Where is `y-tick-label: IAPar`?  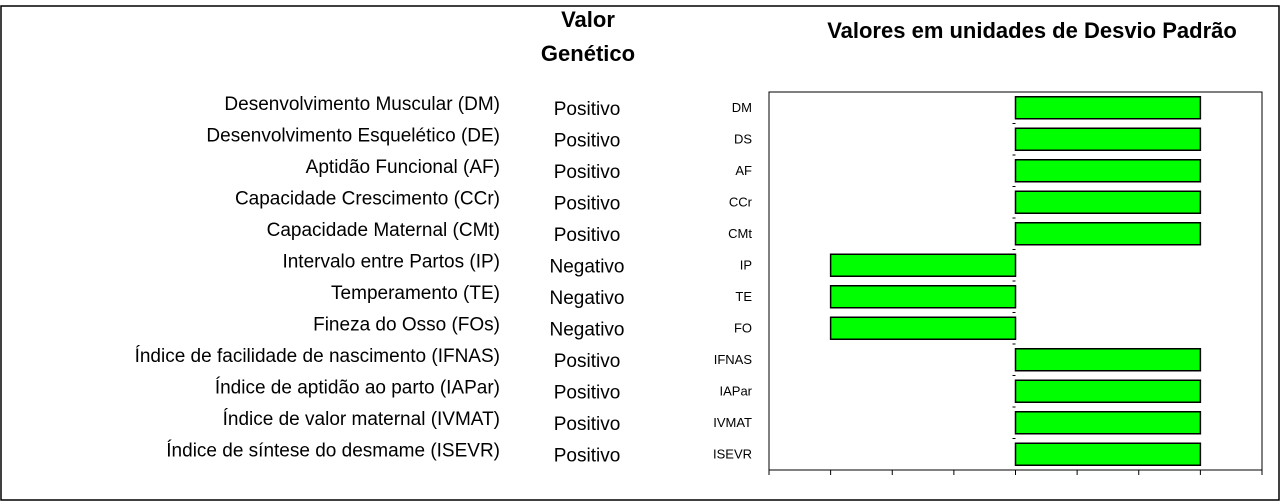
y-tick-label: IAPar is located at coordinates (735, 391).